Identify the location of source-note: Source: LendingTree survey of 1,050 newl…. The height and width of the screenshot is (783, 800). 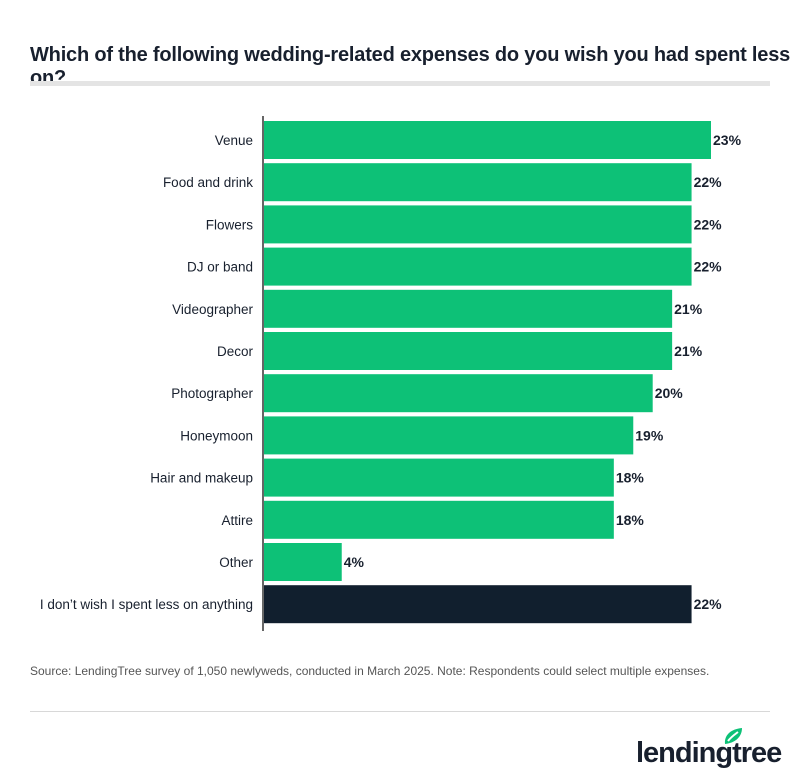
(370, 671).